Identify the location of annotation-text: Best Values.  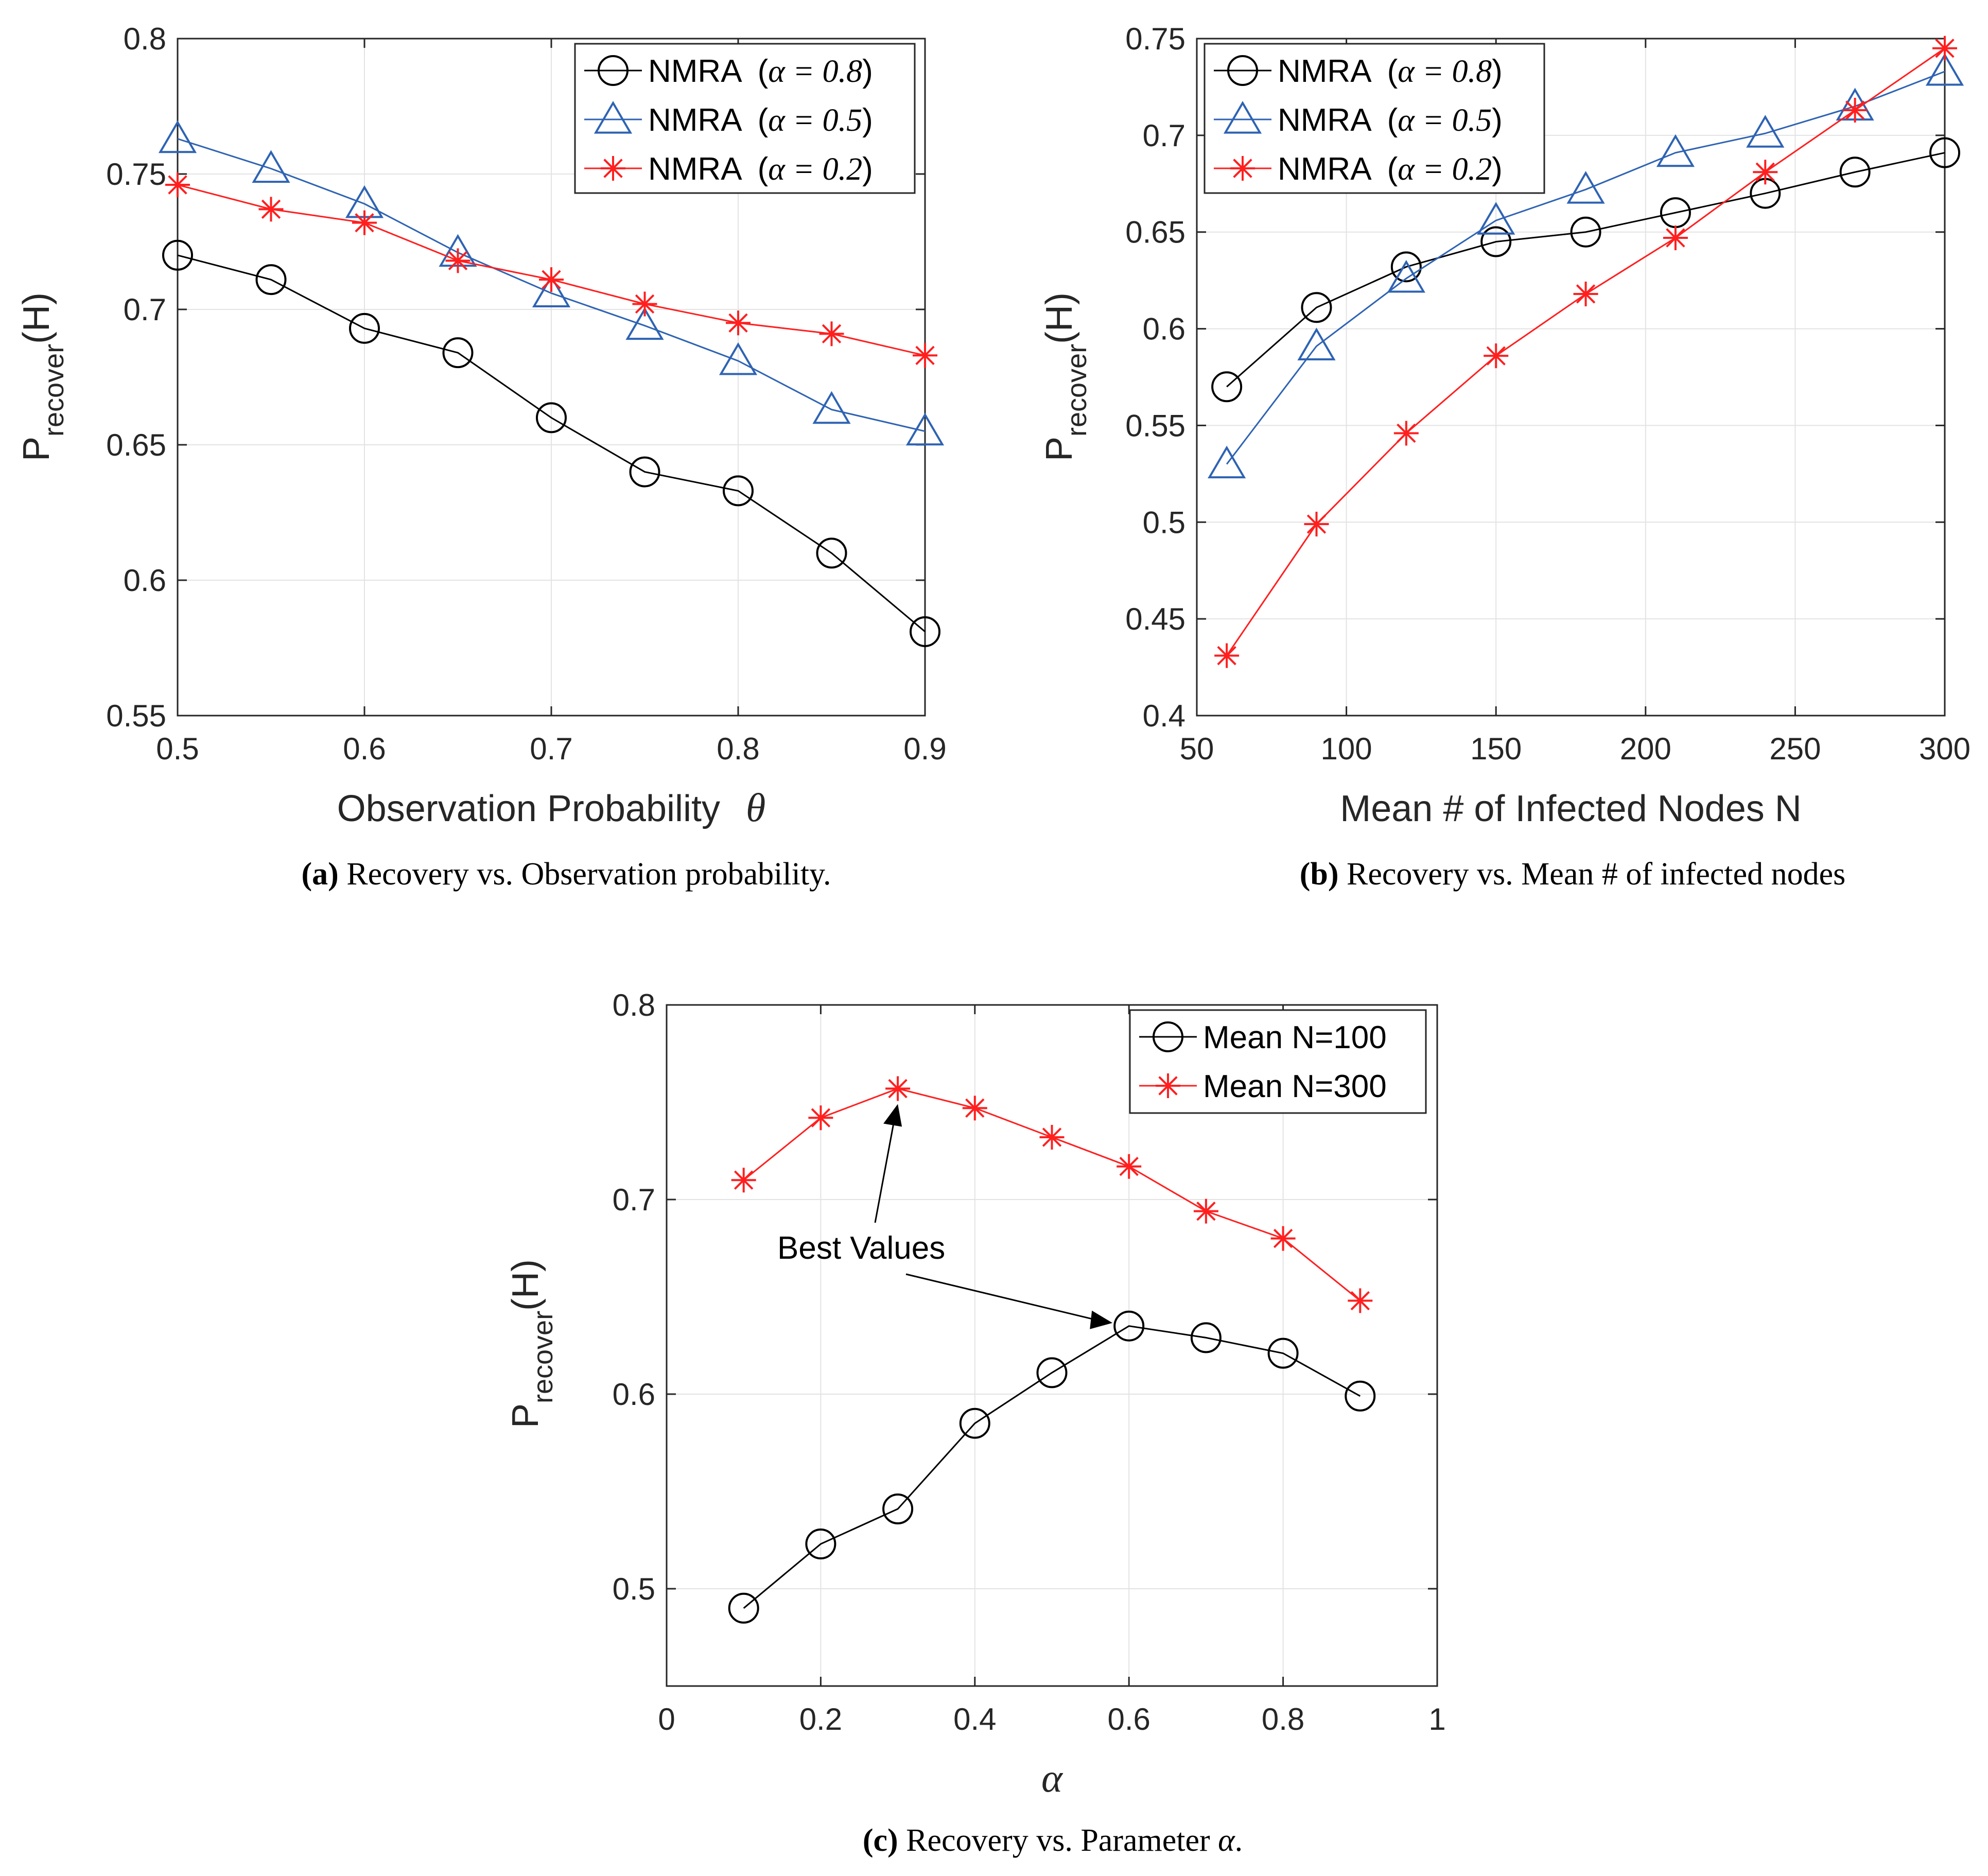
(861, 1248).